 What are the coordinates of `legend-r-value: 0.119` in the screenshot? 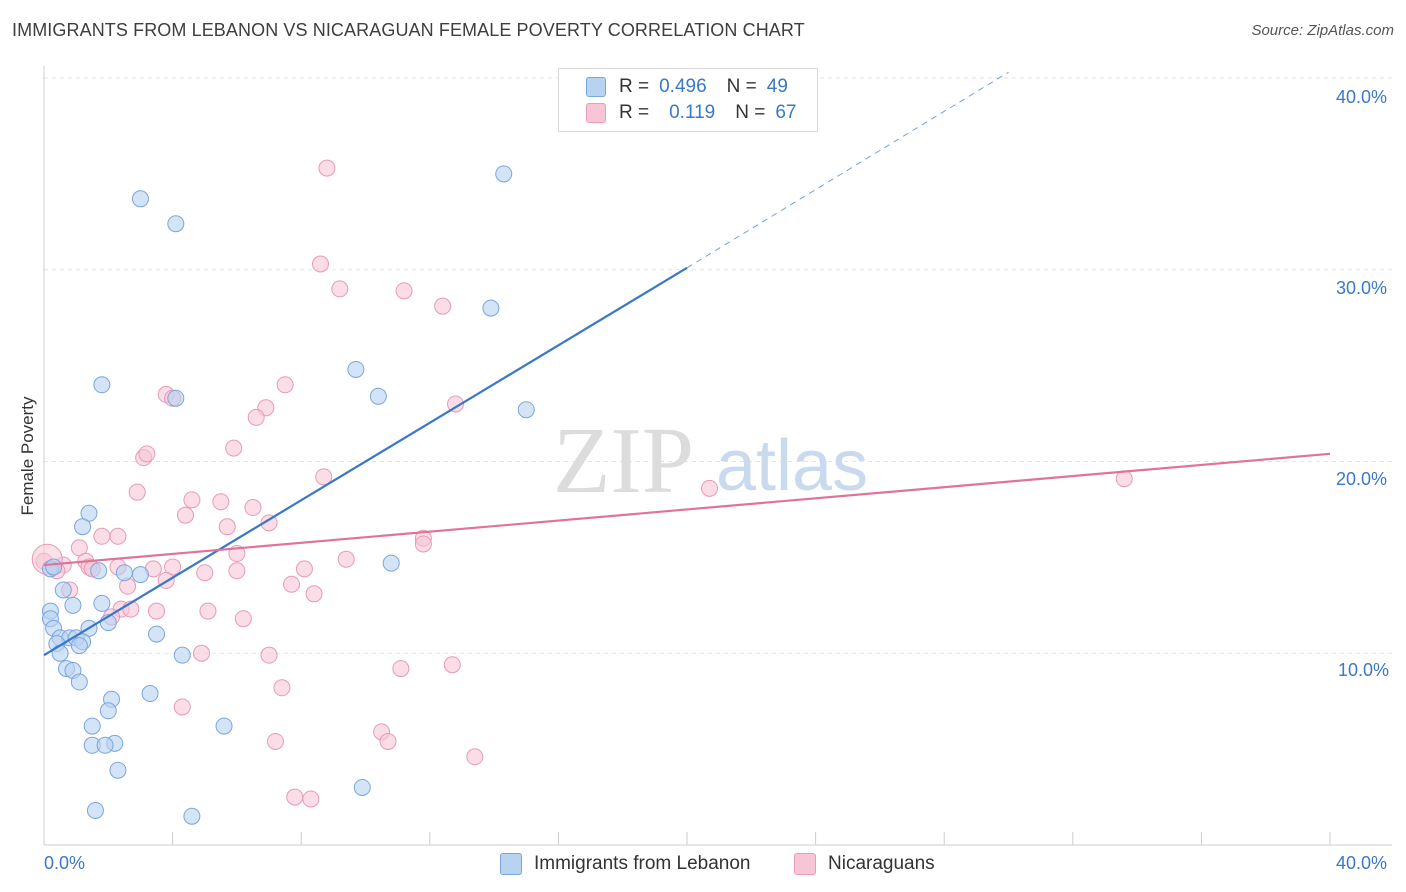 It's located at (692, 112).